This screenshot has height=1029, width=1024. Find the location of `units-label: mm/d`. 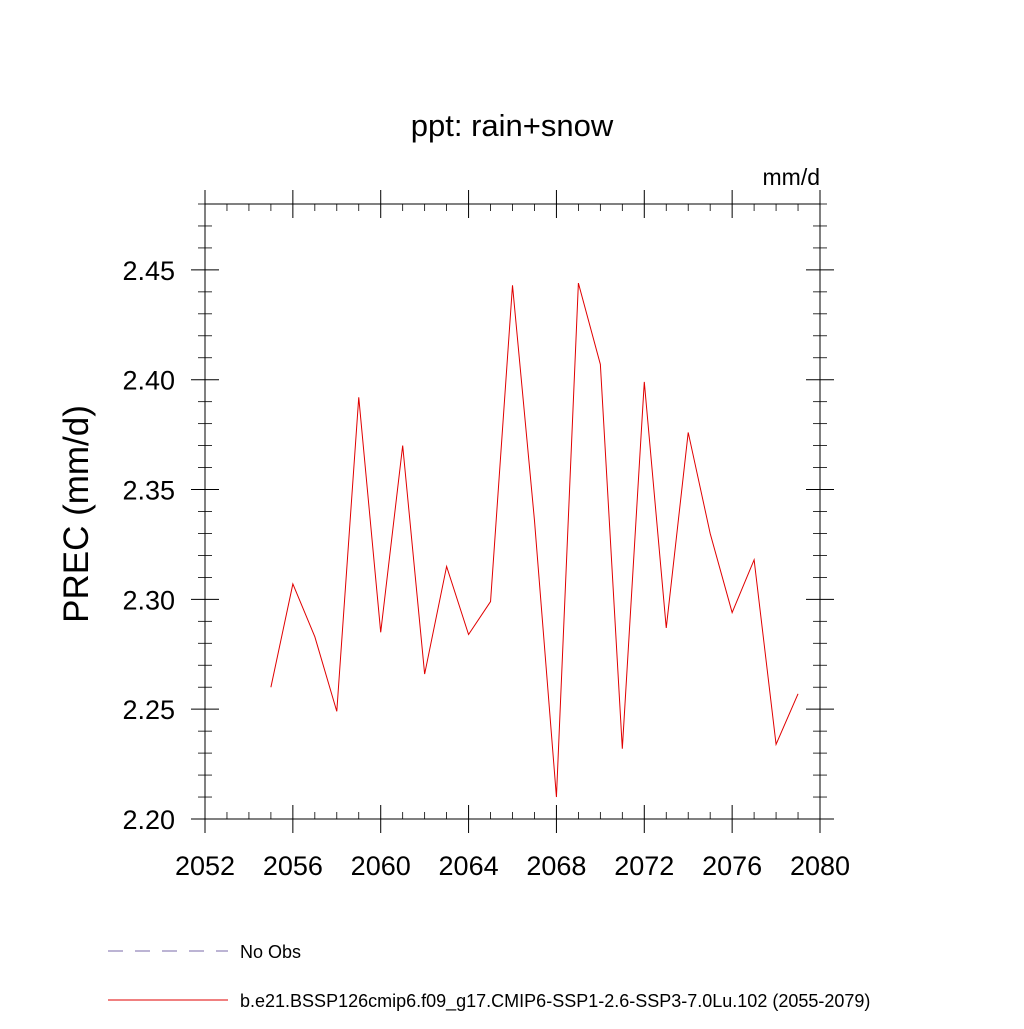

units-label: mm/d is located at coordinates (792, 177).